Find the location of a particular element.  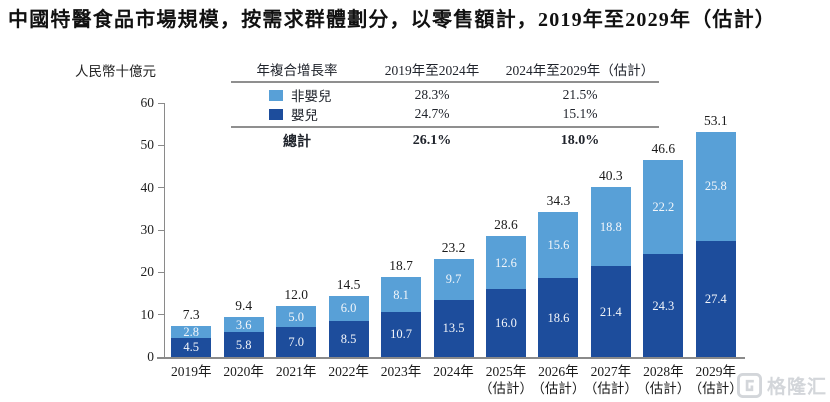

legend-swatch-infant-icon is located at coordinates (276, 114).